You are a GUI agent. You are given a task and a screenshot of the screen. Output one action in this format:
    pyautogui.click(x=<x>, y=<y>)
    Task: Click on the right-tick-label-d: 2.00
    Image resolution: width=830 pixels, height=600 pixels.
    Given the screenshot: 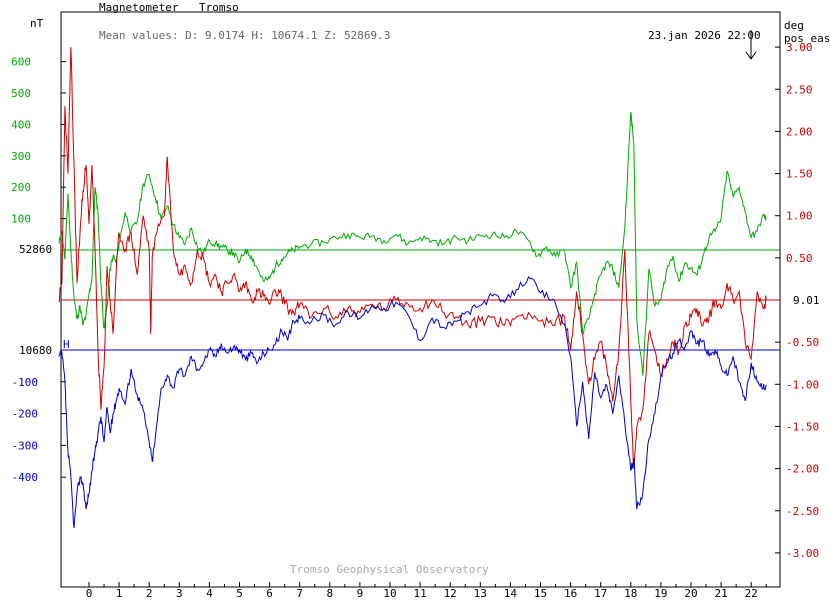 What is the action you would take?
    pyautogui.click(x=799, y=131)
    